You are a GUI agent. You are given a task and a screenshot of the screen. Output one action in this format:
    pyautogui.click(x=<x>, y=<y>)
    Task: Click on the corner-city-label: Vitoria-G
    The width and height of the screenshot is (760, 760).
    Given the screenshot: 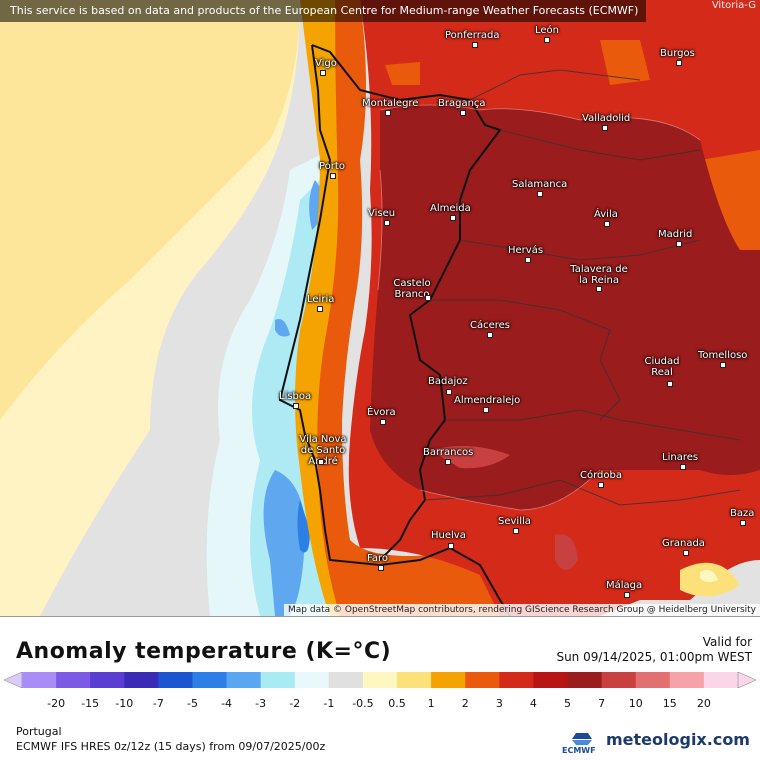 What is the action you would take?
    pyautogui.click(x=733, y=5)
    